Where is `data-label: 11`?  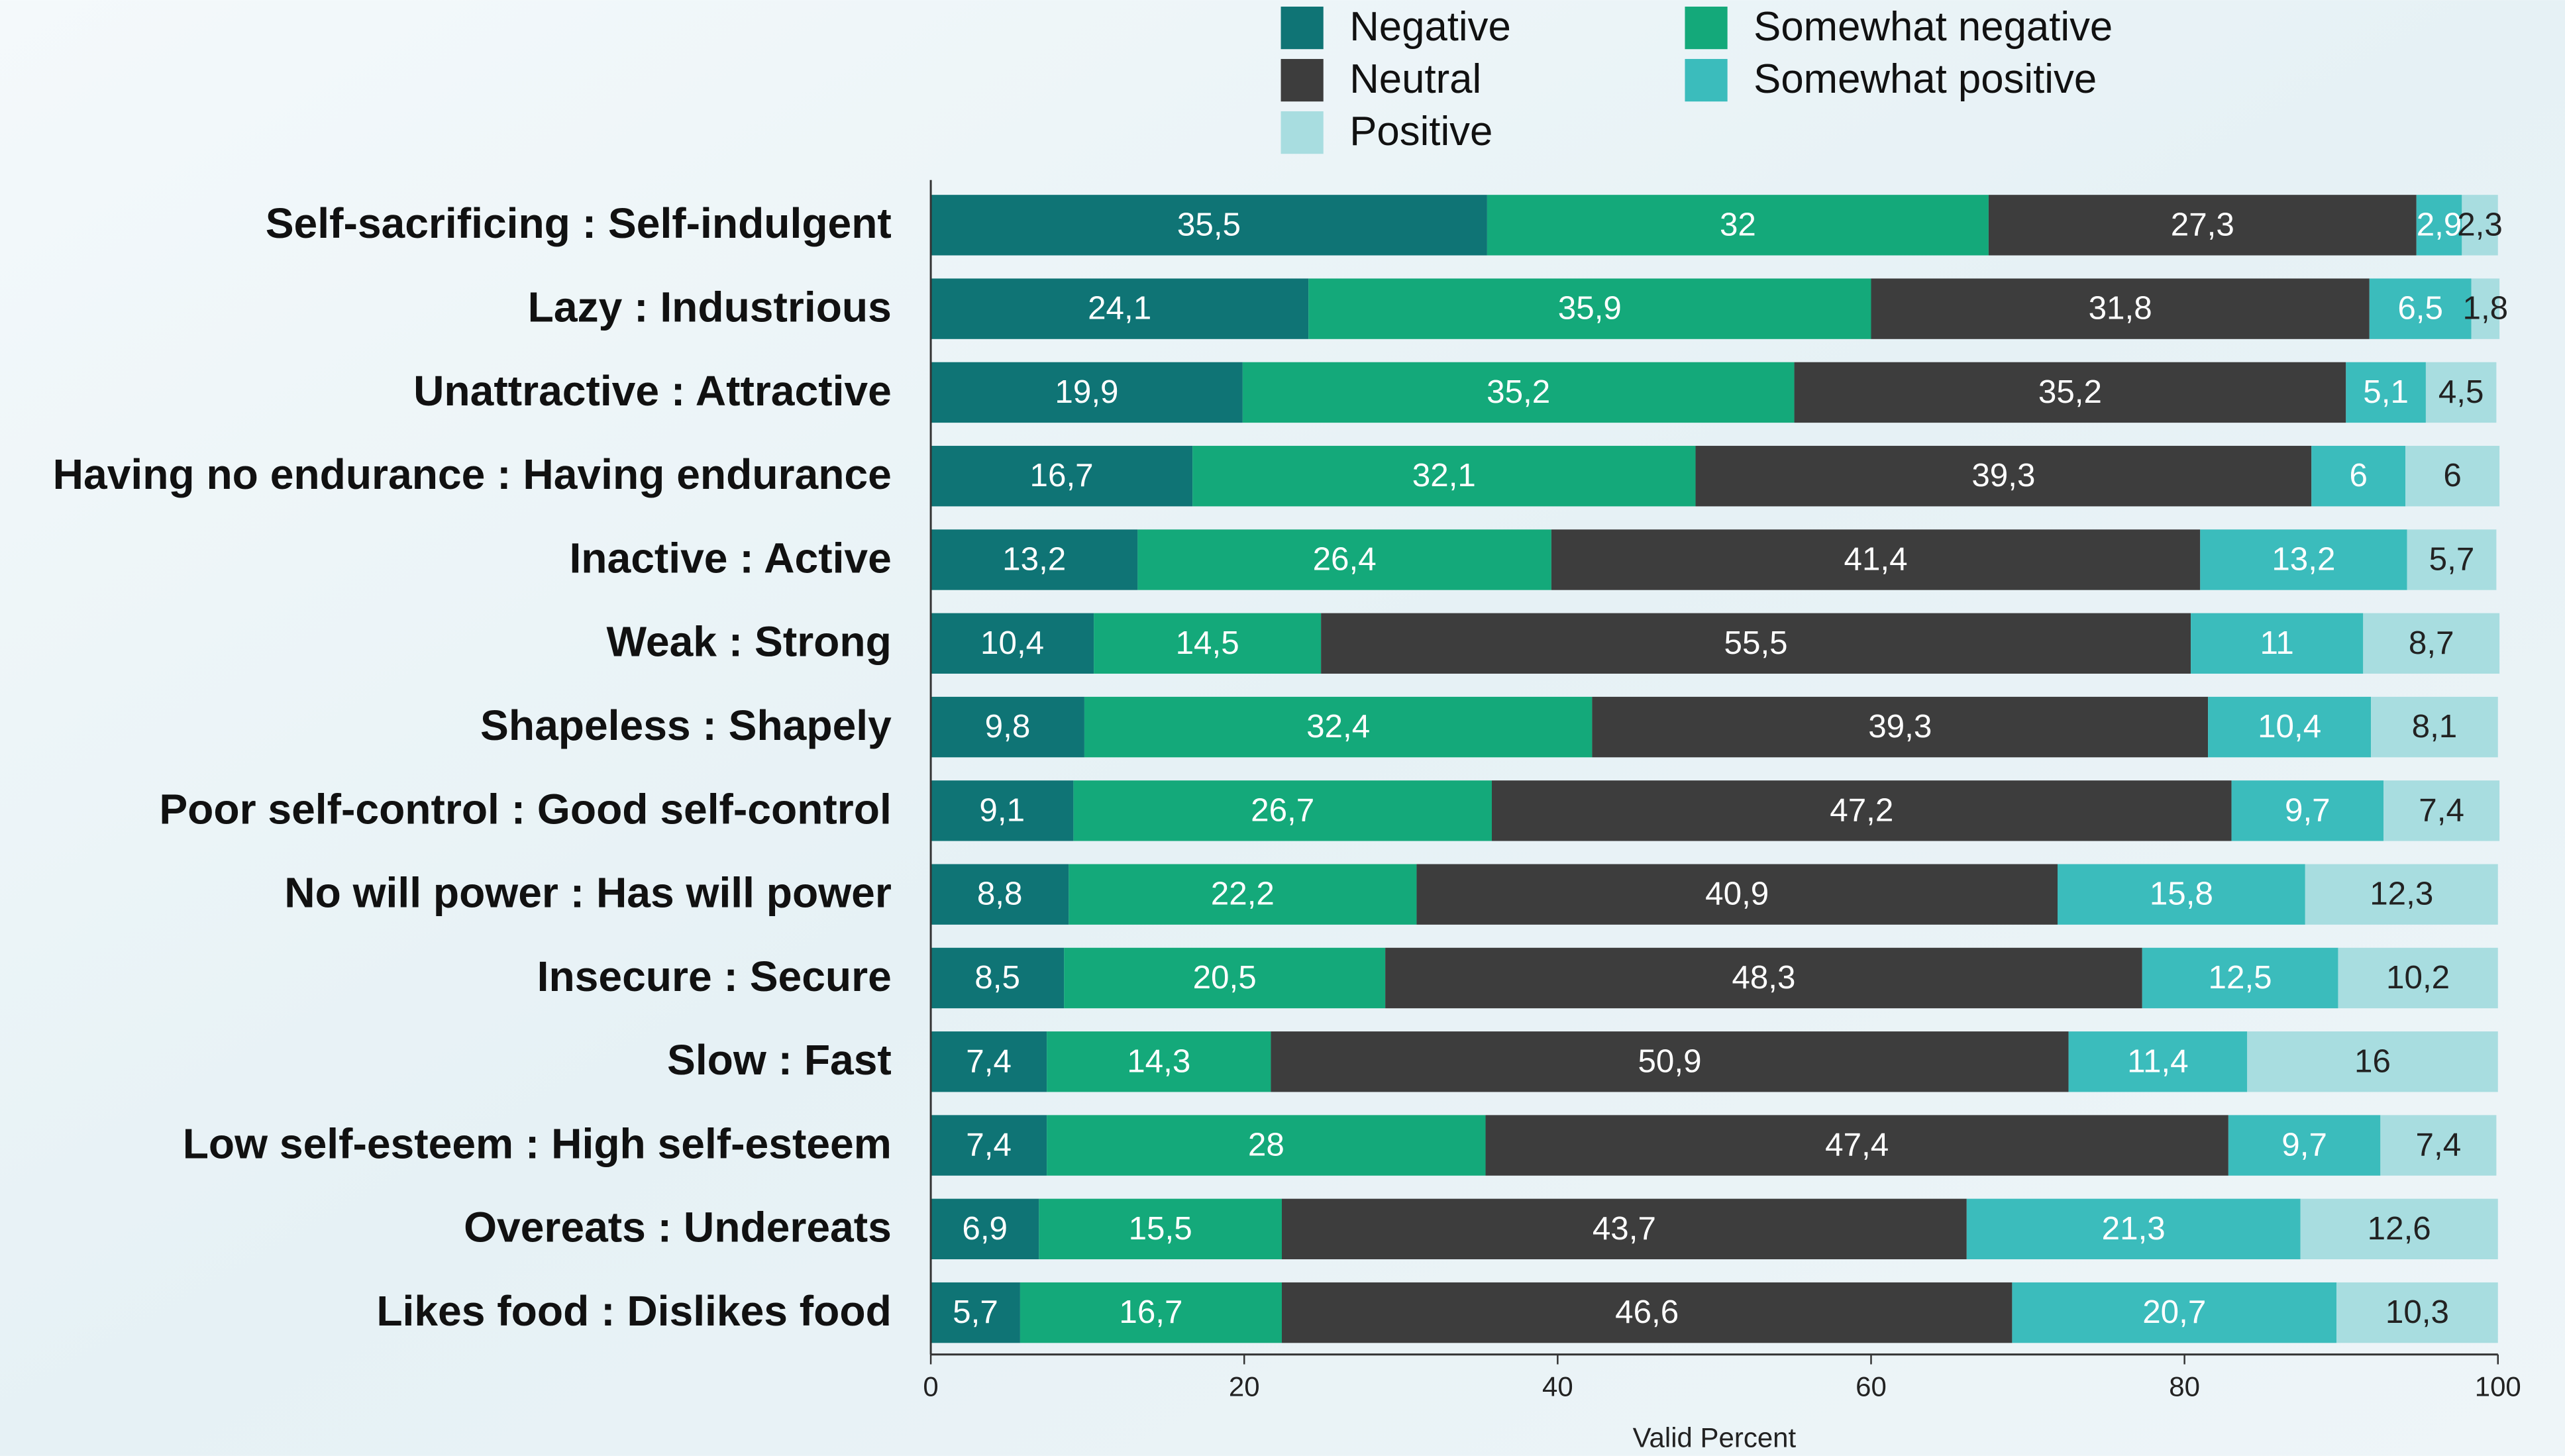
data-label: 11 is located at coordinates (2277, 643).